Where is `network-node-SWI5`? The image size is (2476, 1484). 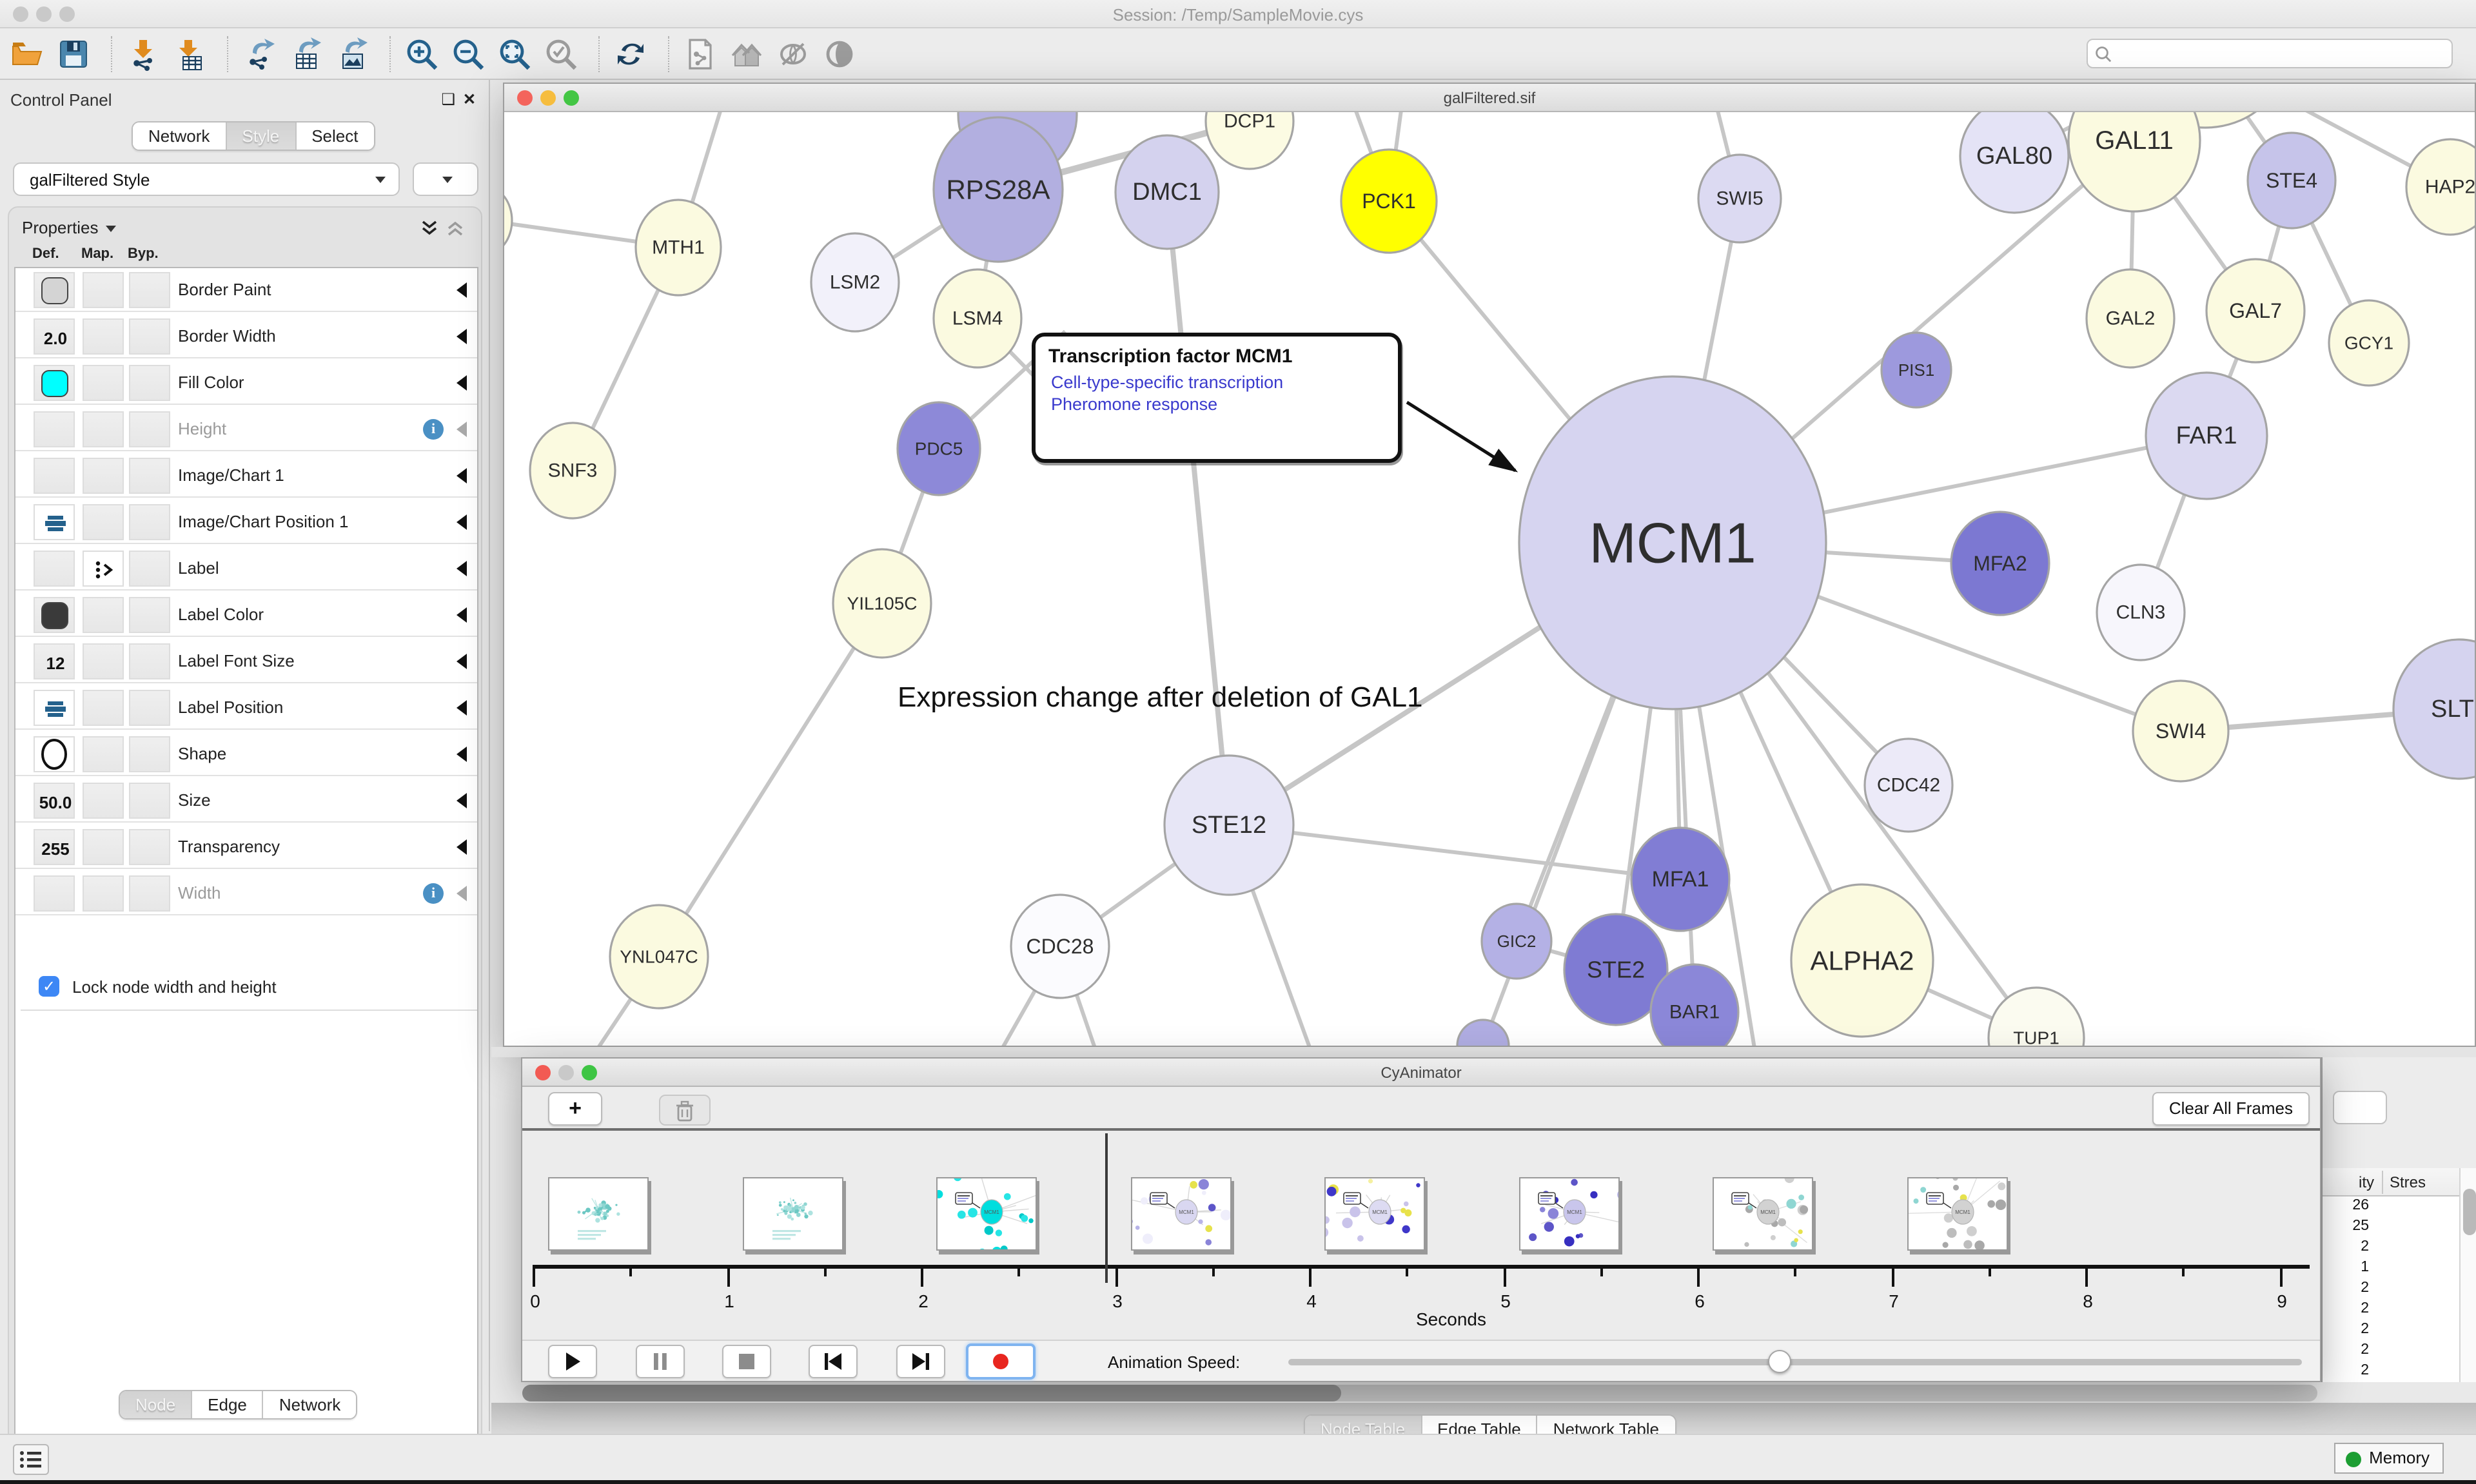
network-node-SWI5 is located at coordinates (1739, 198).